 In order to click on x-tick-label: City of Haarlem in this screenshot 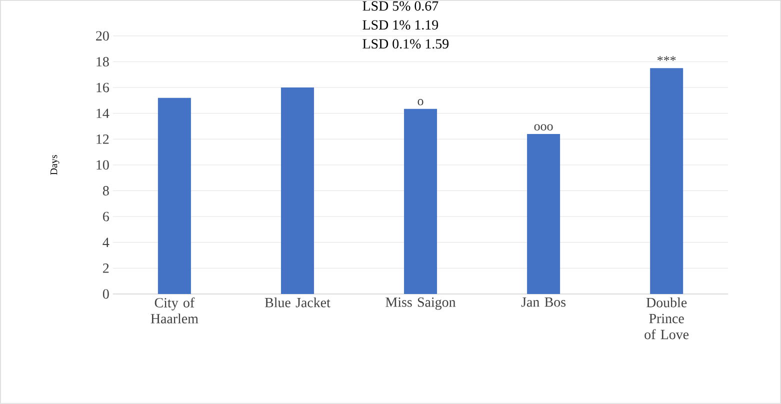, I will do `click(174, 311)`.